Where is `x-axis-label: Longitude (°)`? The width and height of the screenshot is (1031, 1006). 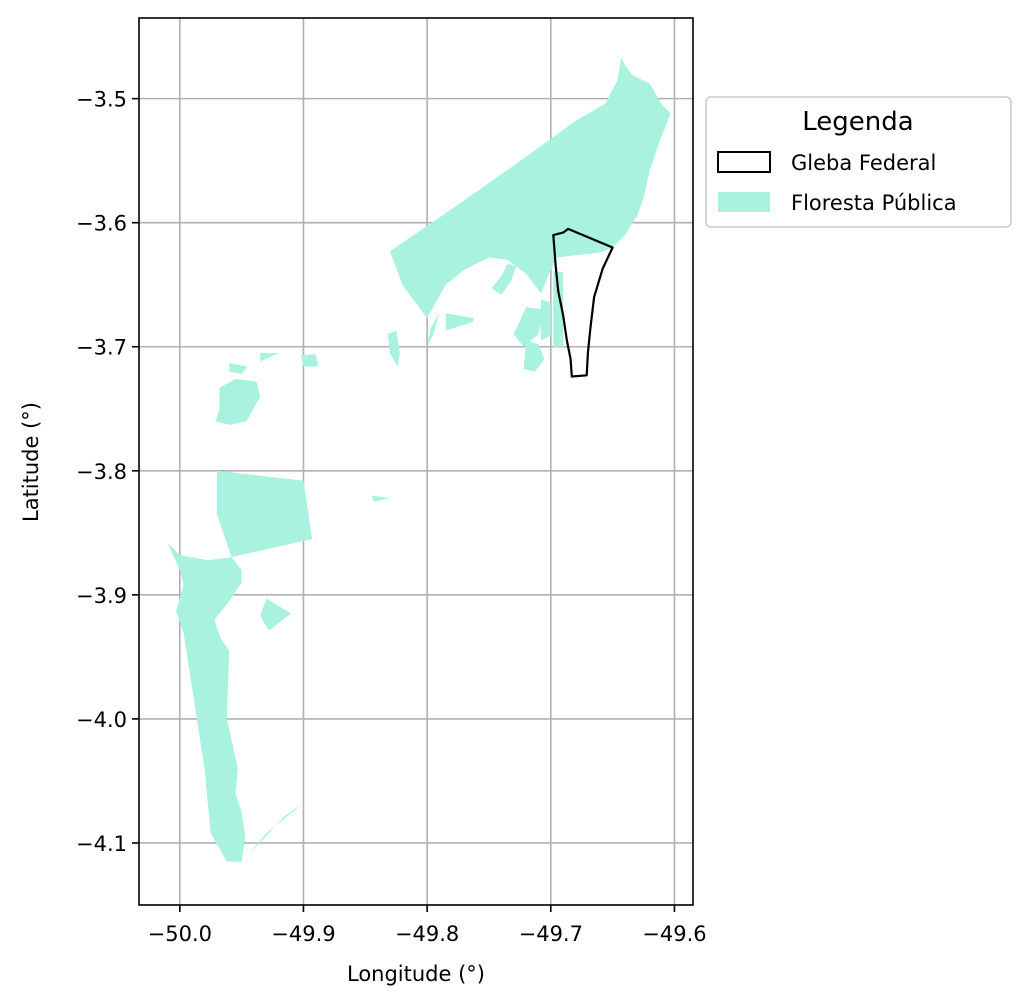
x-axis-label: Longitude (°) is located at coordinates (416, 974).